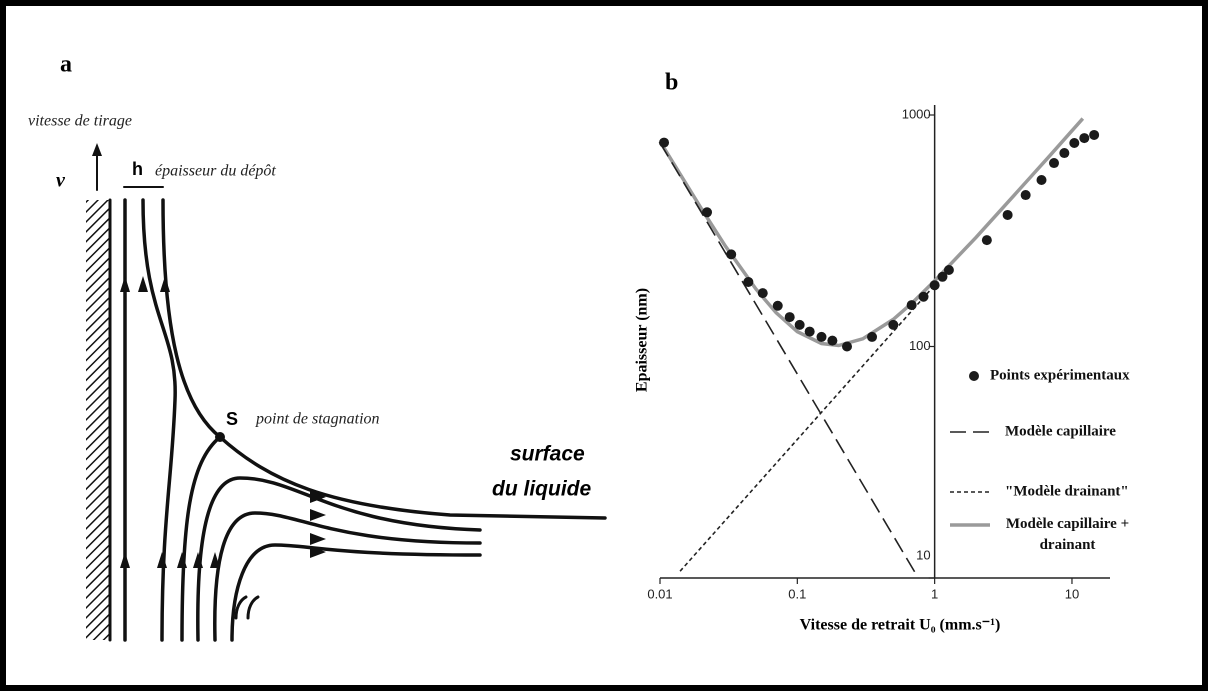 This screenshot has width=1208, height=691. Describe the element at coordinates (920, 345) in the screenshot. I see `y-tick-label: 100` at that location.